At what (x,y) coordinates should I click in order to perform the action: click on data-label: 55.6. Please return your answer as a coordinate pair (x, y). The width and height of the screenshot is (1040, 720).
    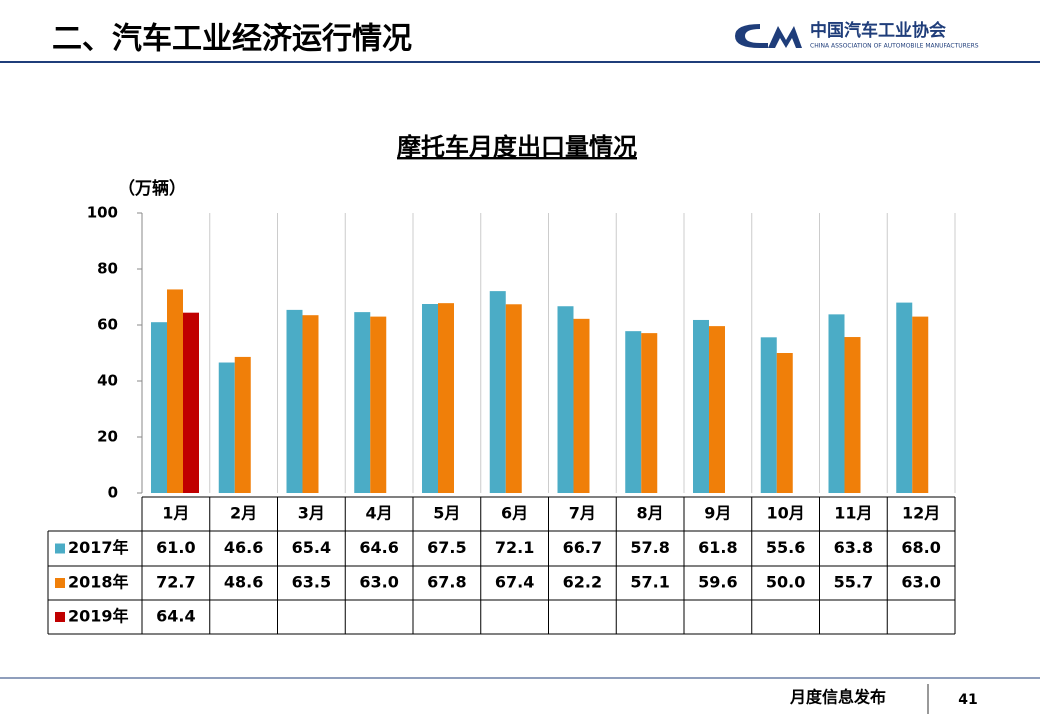
    Looking at the image, I should click on (785, 547).